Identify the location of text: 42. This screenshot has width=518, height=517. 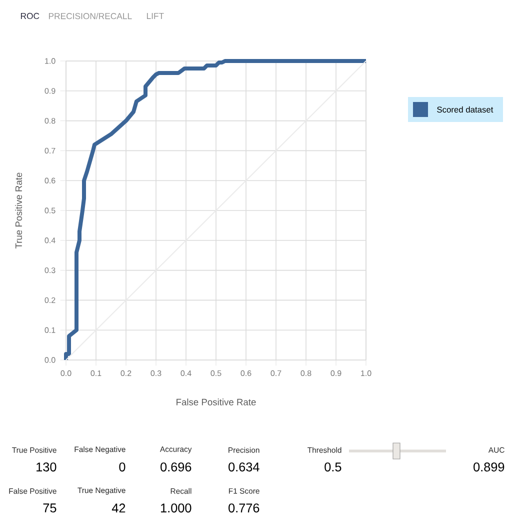
(119, 508).